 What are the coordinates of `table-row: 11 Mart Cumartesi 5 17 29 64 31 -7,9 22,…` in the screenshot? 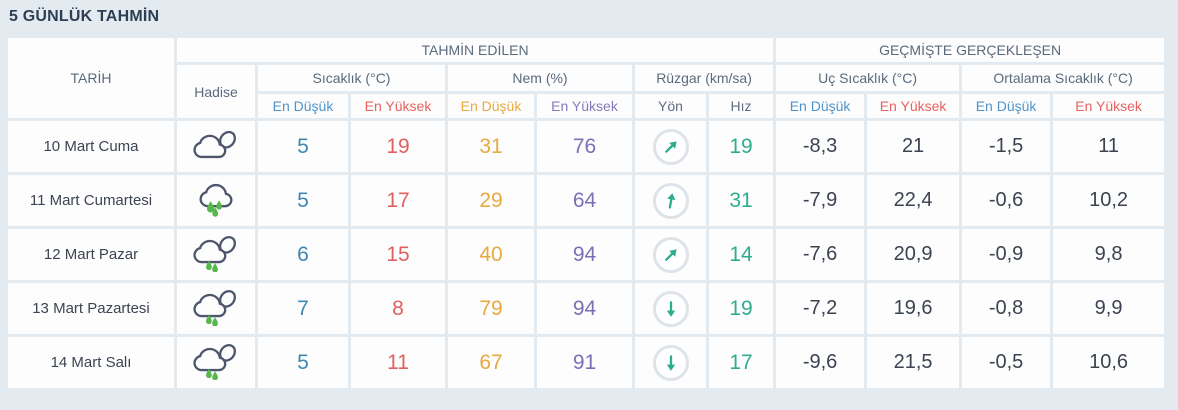 It's located at (586, 200).